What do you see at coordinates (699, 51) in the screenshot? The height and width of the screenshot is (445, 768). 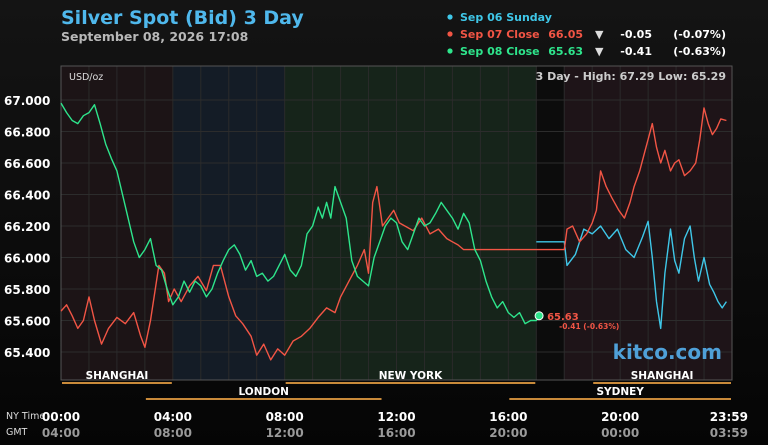 I see `legend-pct-2: (-0.63%)` at bounding box center [699, 51].